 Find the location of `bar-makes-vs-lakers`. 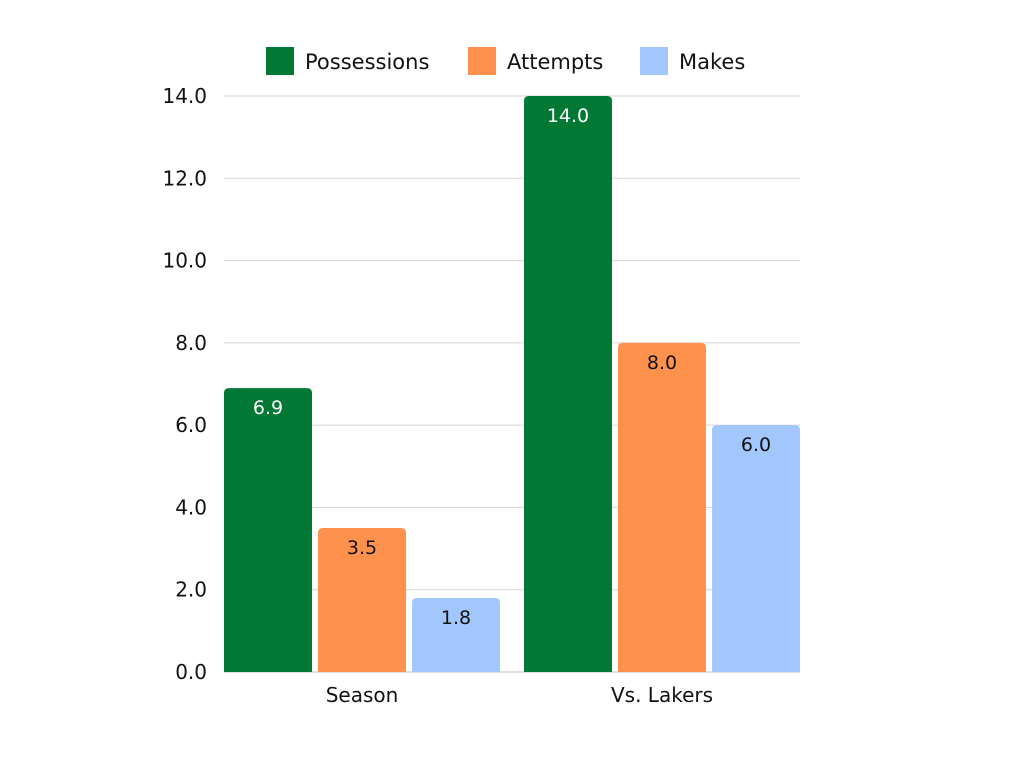

bar-makes-vs-lakers is located at coordinates (756, 548).